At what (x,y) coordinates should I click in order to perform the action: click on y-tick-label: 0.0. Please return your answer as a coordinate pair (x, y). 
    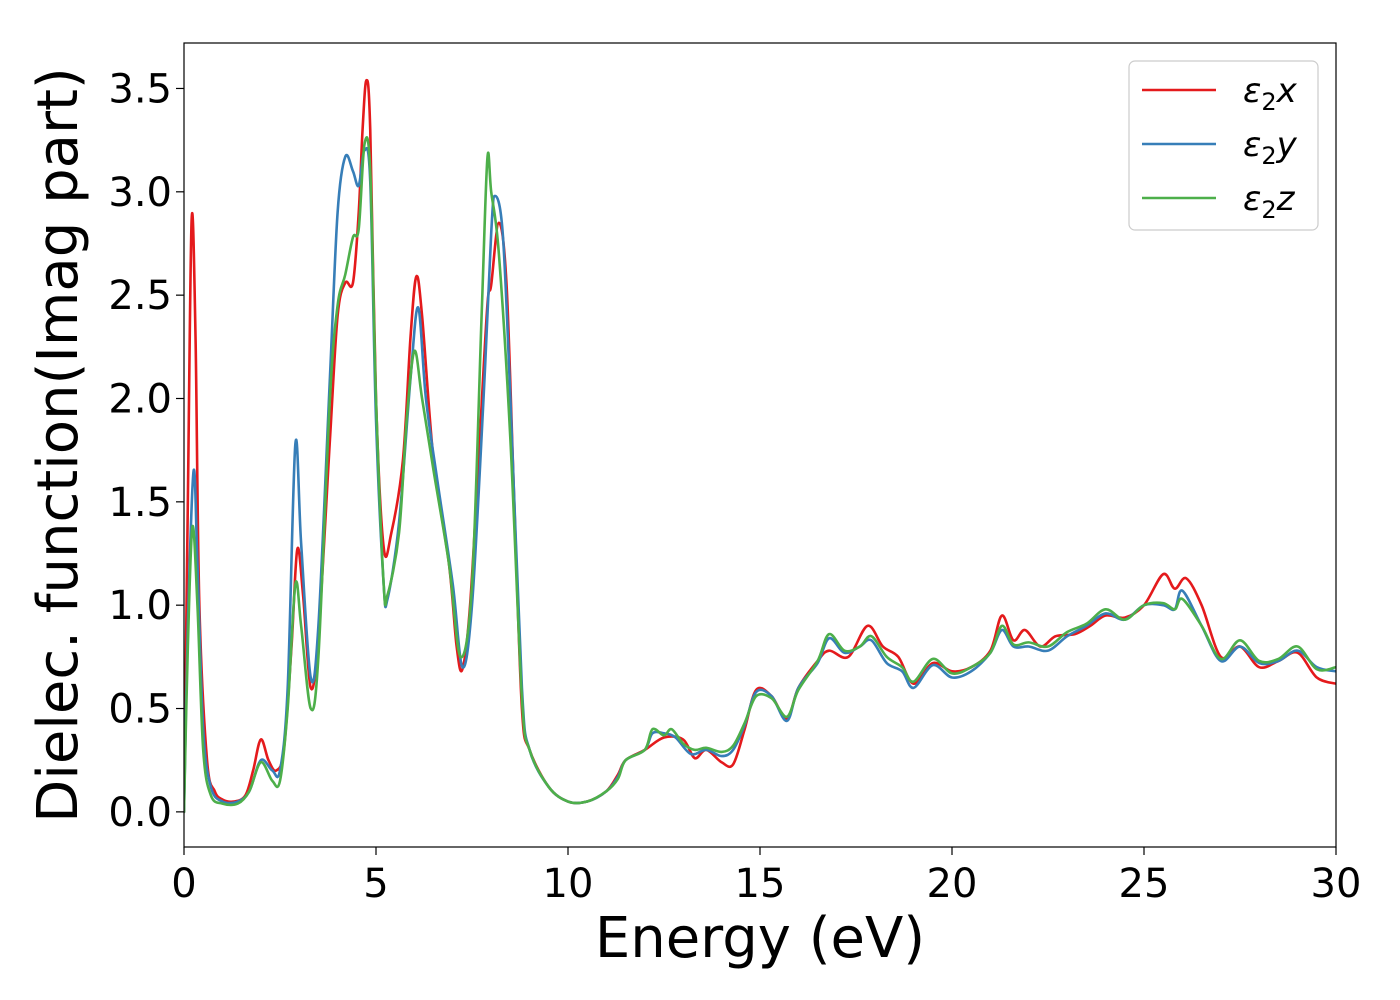
    Looking at the image, I should click on (140, 813).